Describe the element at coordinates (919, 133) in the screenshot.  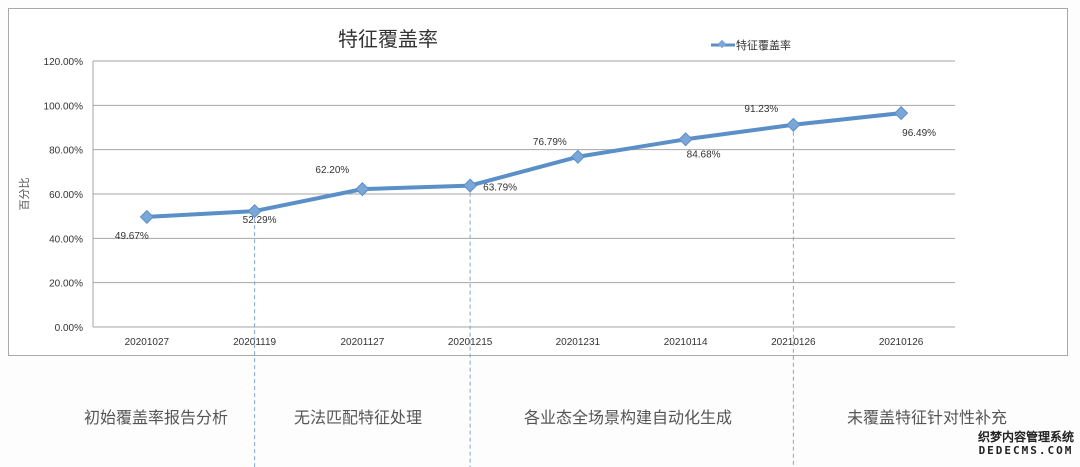
I see `data-label: 96.49%` at that location.